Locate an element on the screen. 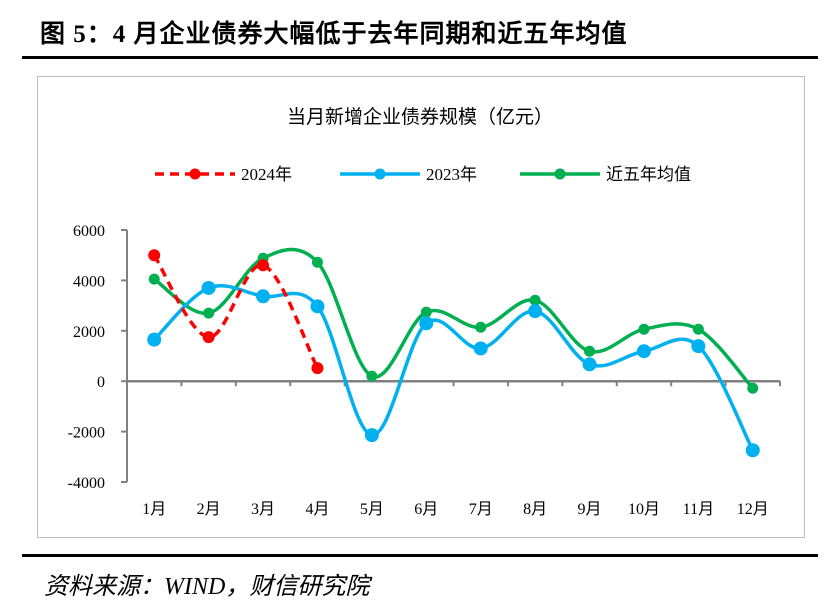  x-tick-label: 4月 is located at coordinates (317, 509).